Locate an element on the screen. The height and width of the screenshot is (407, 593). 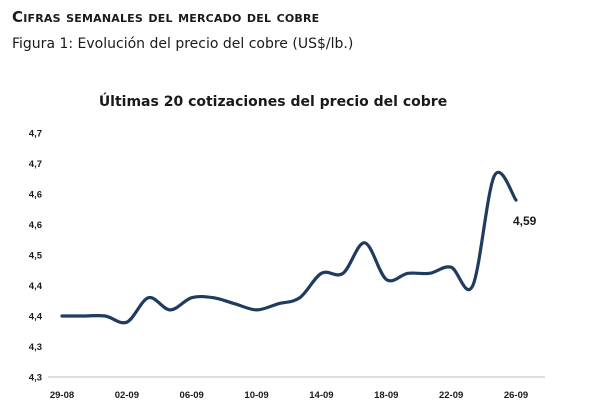
y-tick-label: 4,5 is located at coordinates (36, 256).